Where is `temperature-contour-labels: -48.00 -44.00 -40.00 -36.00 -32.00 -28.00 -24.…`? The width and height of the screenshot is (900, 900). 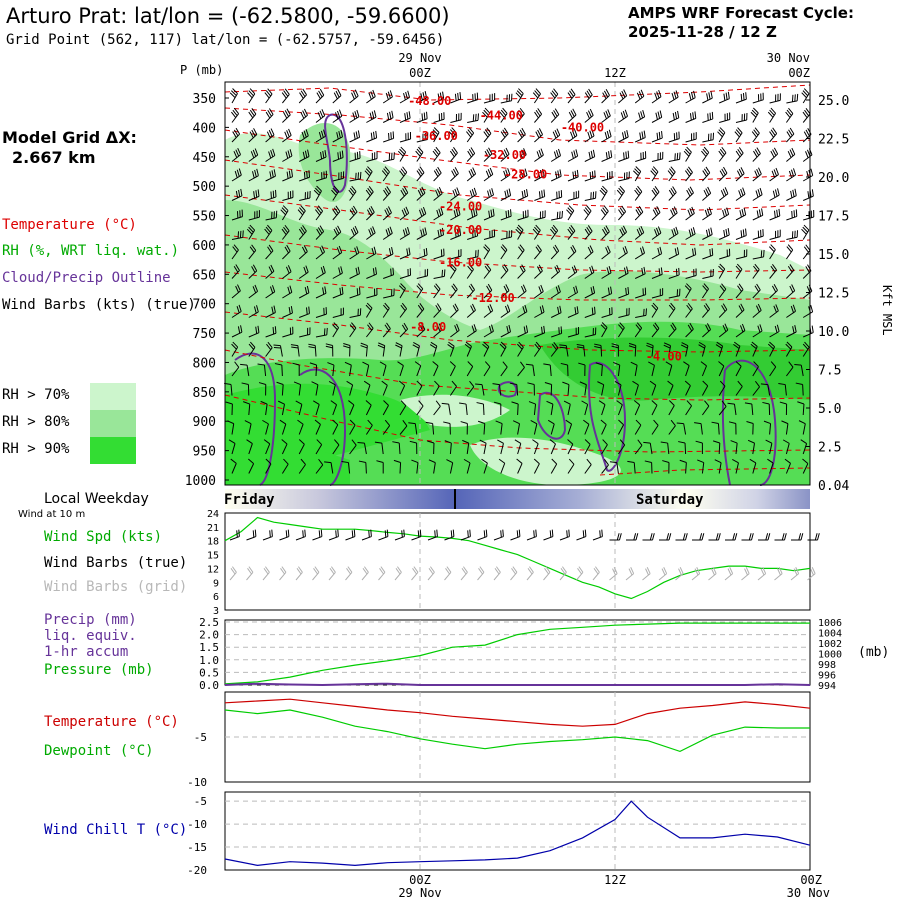 temperature-contour-labels: -48.00 -44.00 -40.00 -36.00 -32.00 -28.00 -24.… is located at coordinates (545, 229).